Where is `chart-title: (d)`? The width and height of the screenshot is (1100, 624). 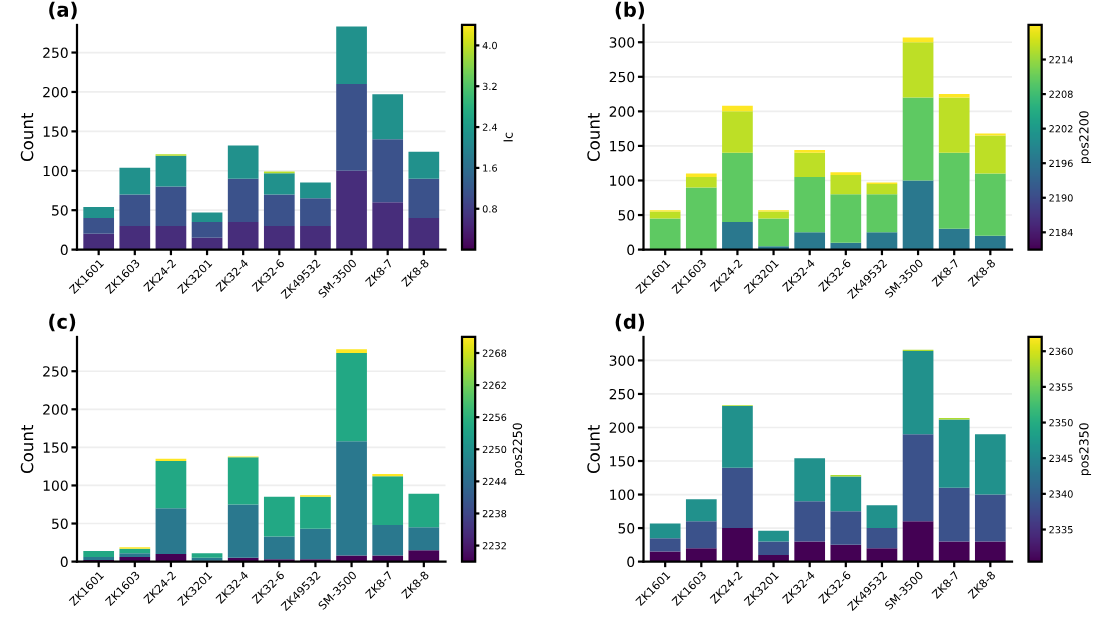 chart-title: (d) is located at coordinates (630, 322).